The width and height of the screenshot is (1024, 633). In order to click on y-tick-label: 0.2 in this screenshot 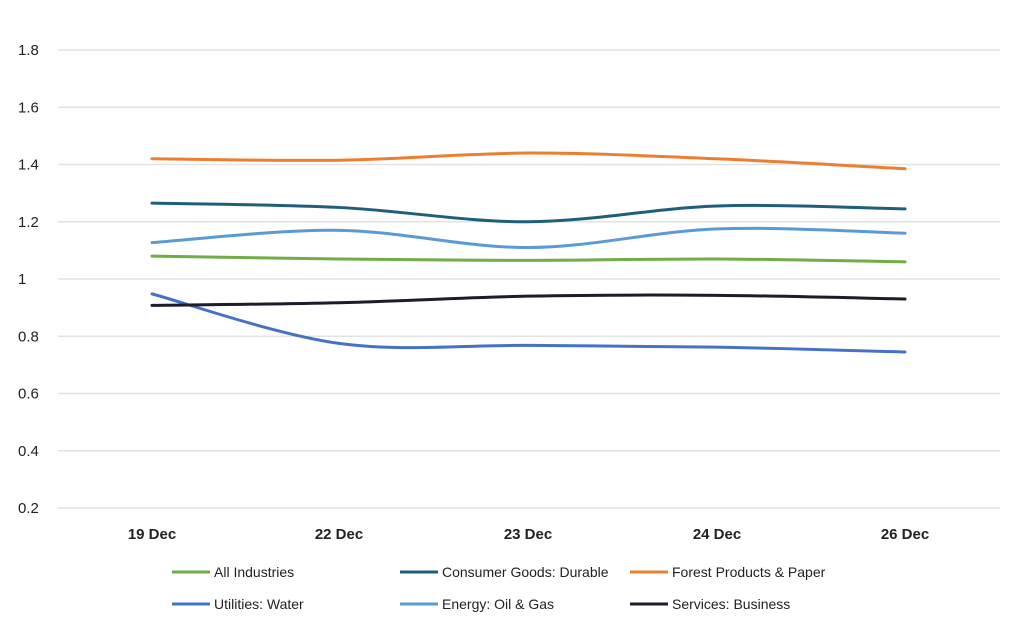, I will do `click(28, 508)`.